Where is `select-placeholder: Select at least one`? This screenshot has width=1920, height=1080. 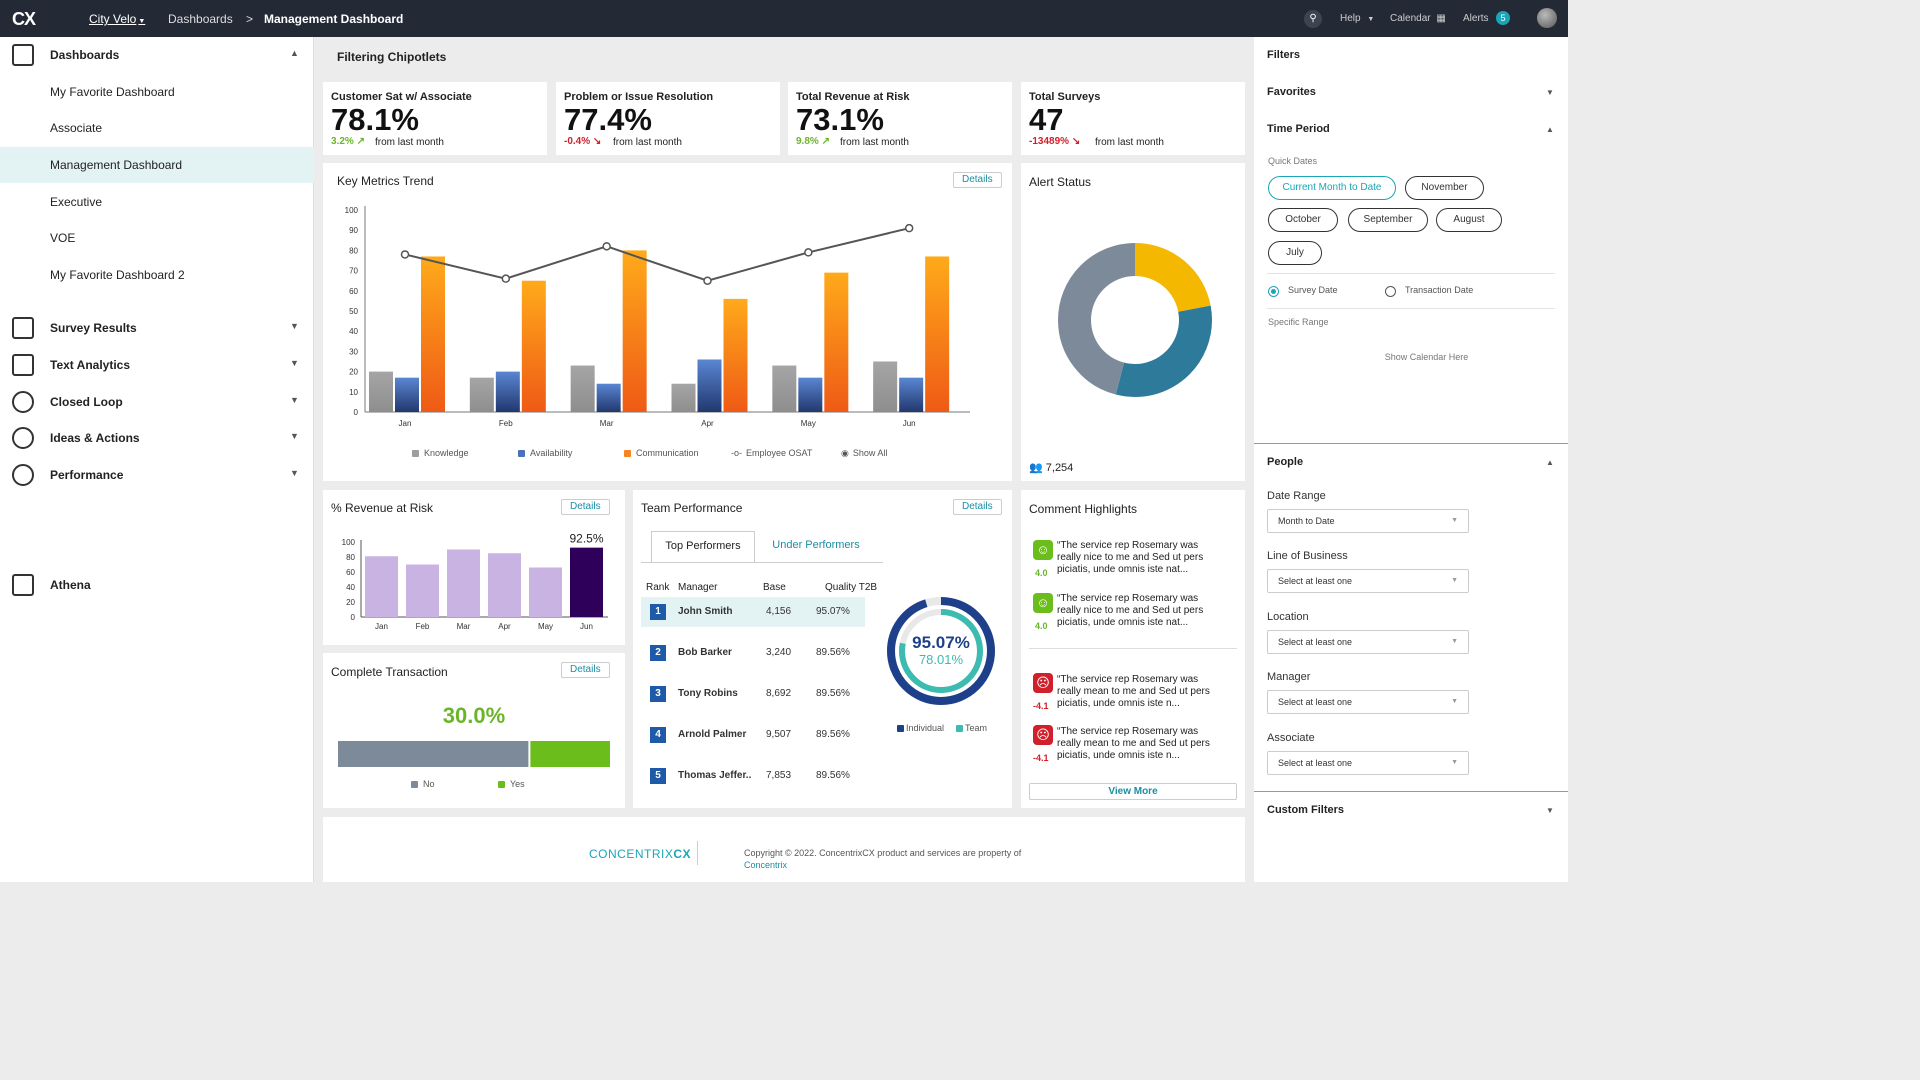
select-placeholder: Select at least one is located at coordinates (1315, 642).